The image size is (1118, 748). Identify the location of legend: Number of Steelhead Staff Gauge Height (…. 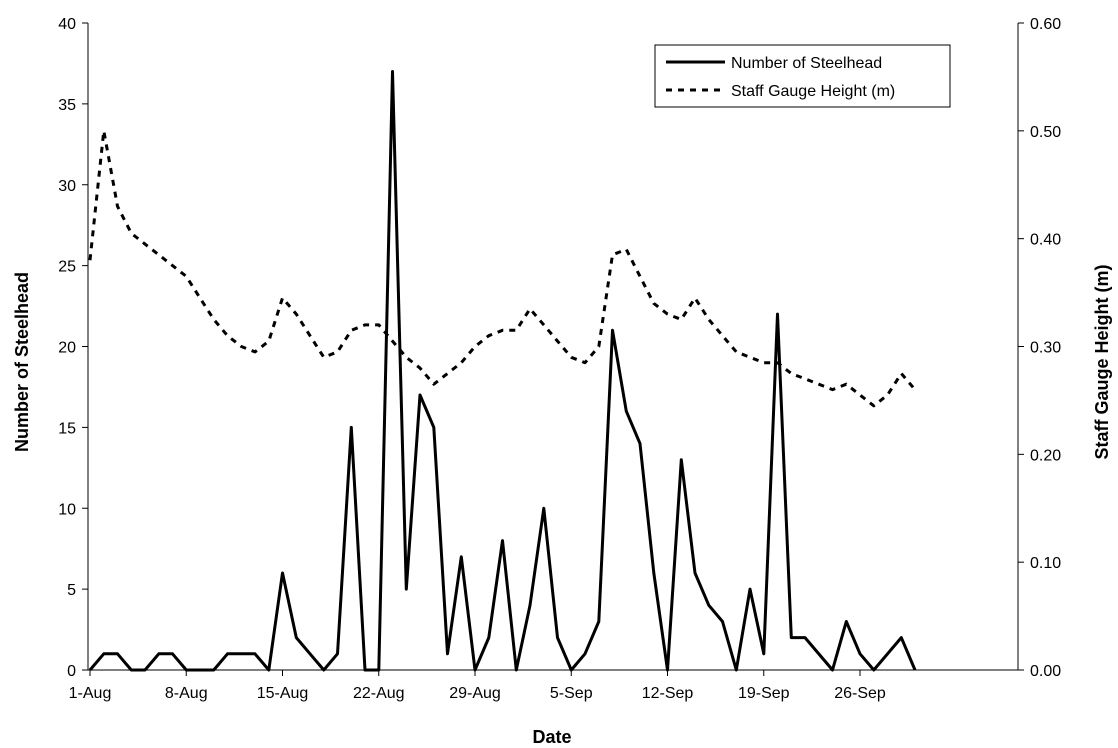
(802, 76).